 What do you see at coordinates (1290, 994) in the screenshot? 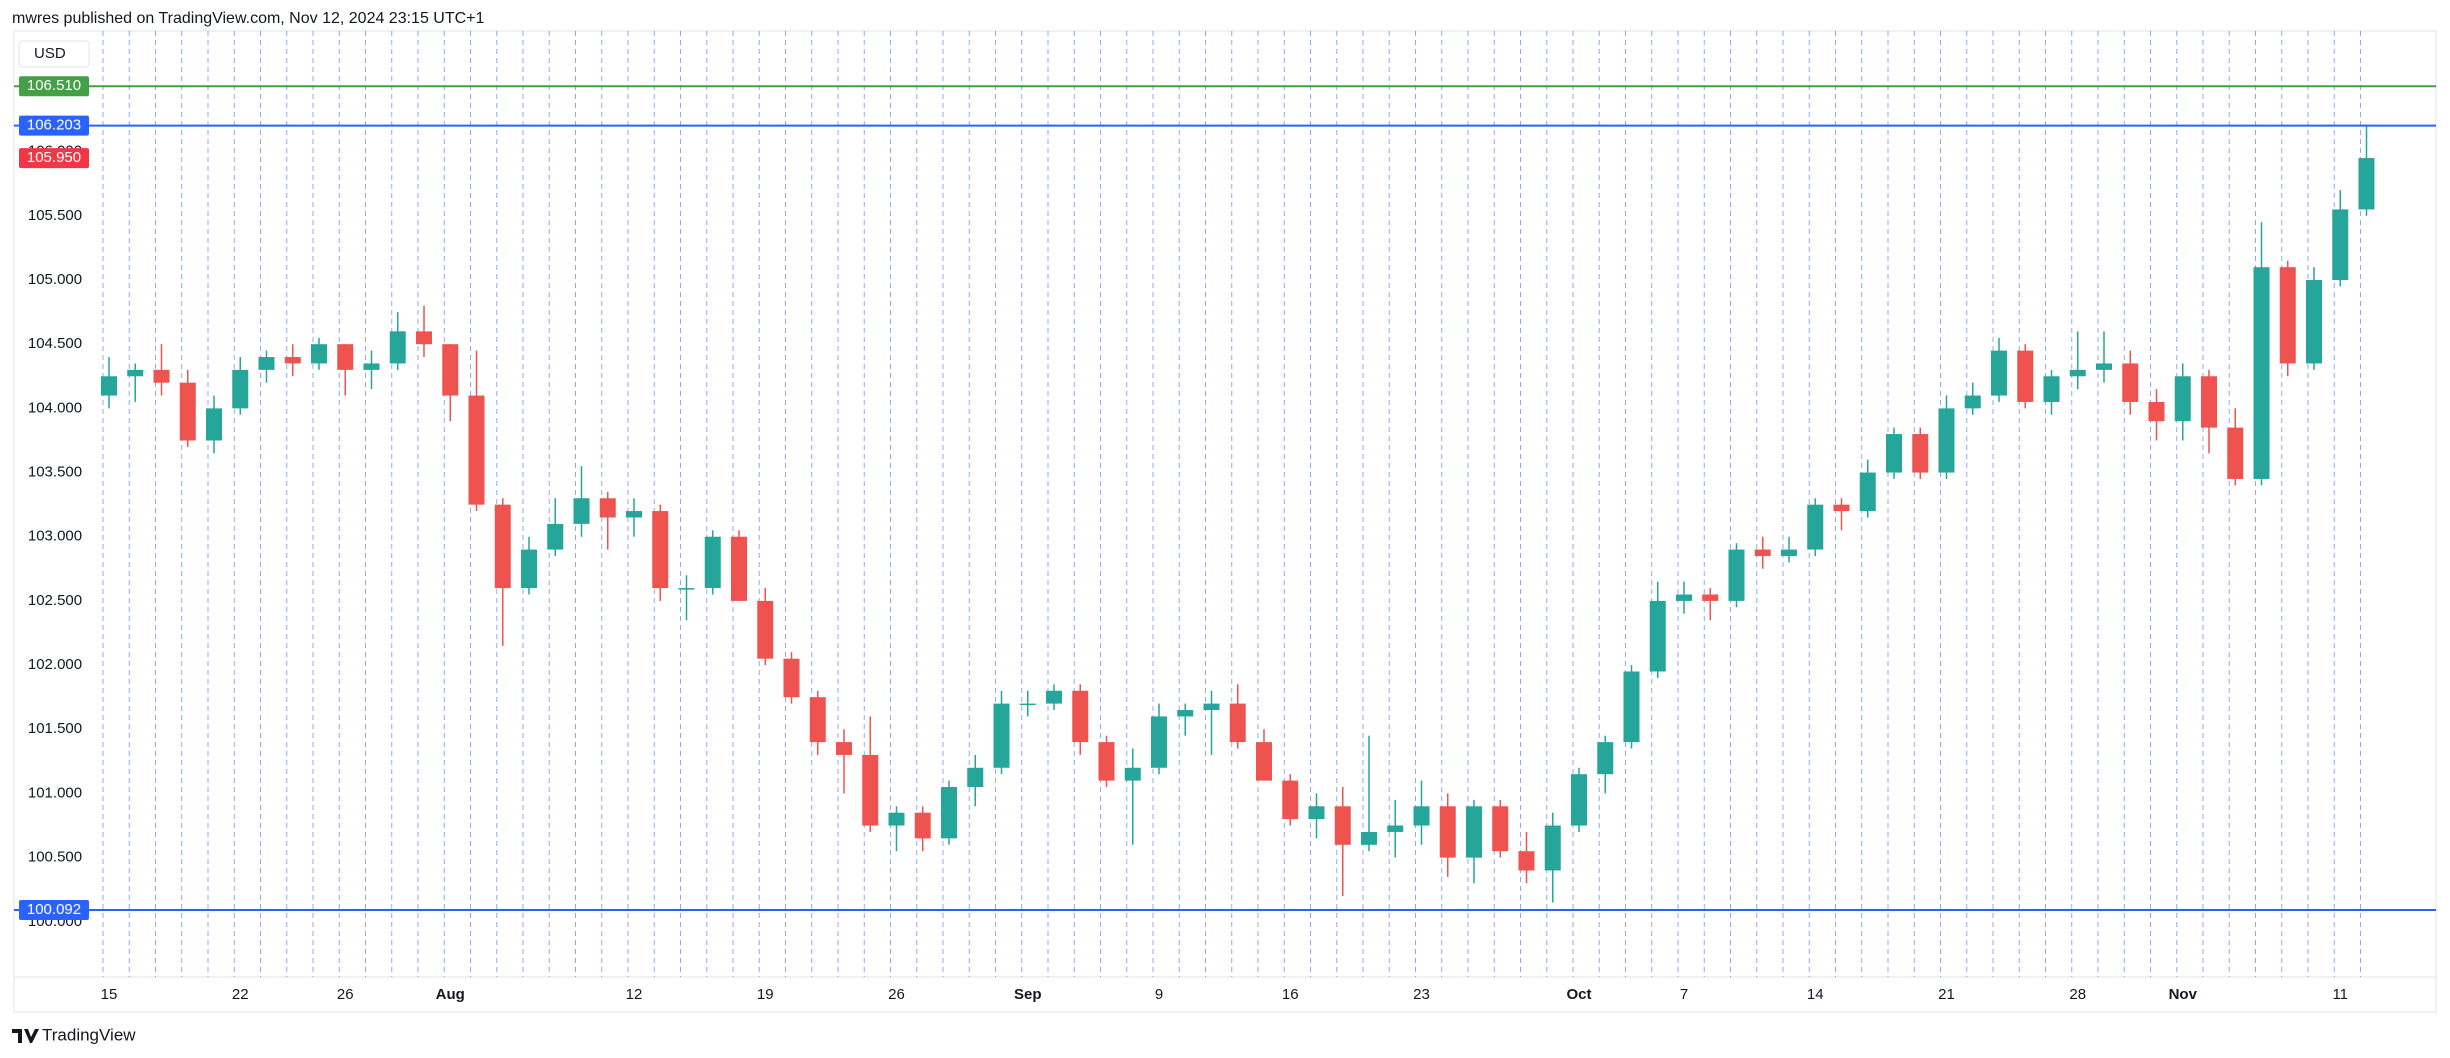
I see `x-tick-label: 16` at bounding box center [1290, 994].